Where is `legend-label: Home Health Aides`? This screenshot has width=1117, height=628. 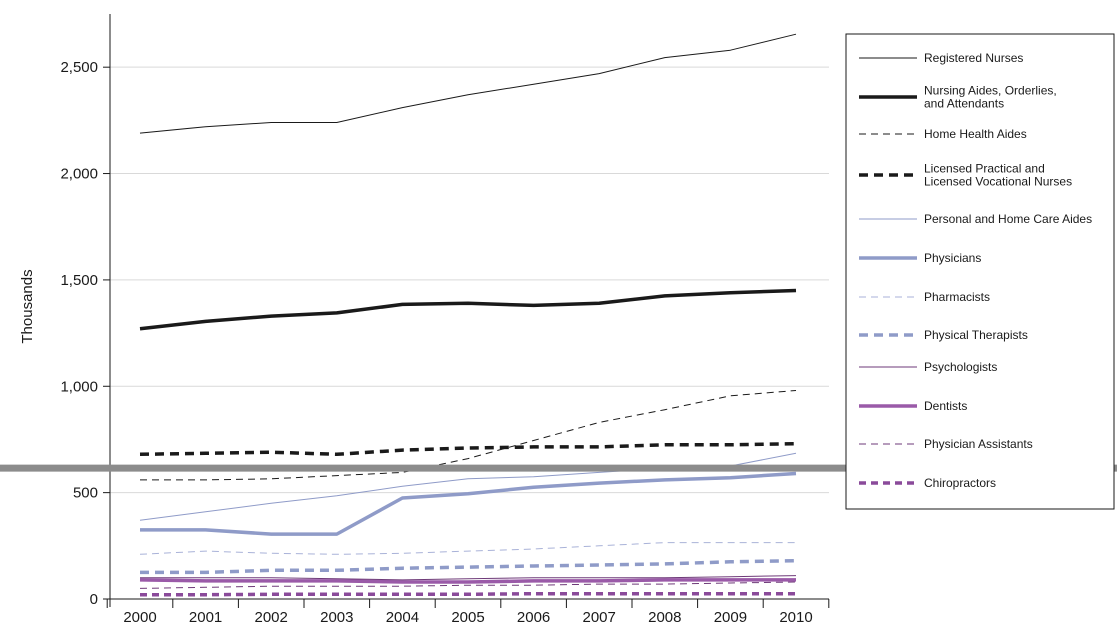
legend-label: Home Health Aides is located at coordinates (975, 134).